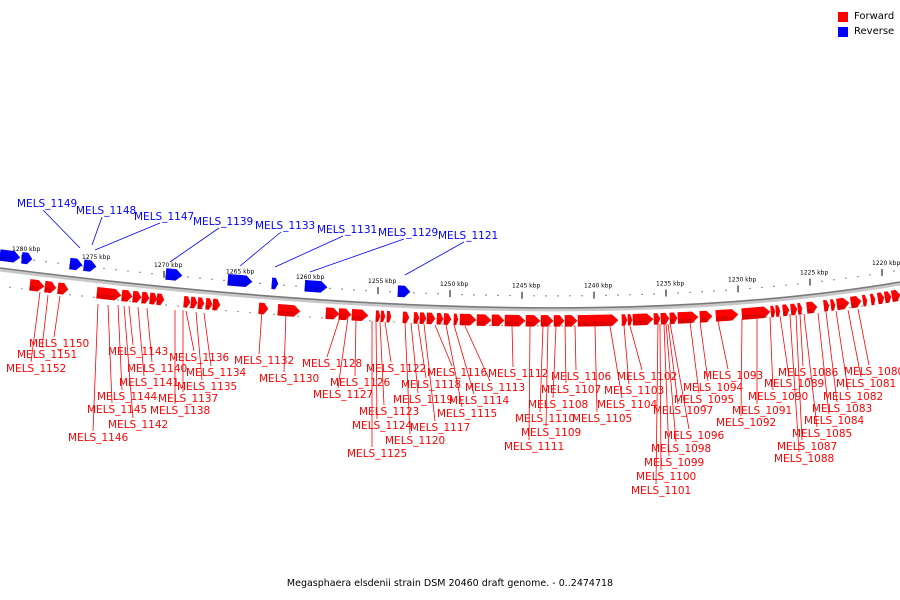  Describe the element at coordinates (157, 369) in the screenshot. I see `forward-gene-label: MELS_1140` at that location.